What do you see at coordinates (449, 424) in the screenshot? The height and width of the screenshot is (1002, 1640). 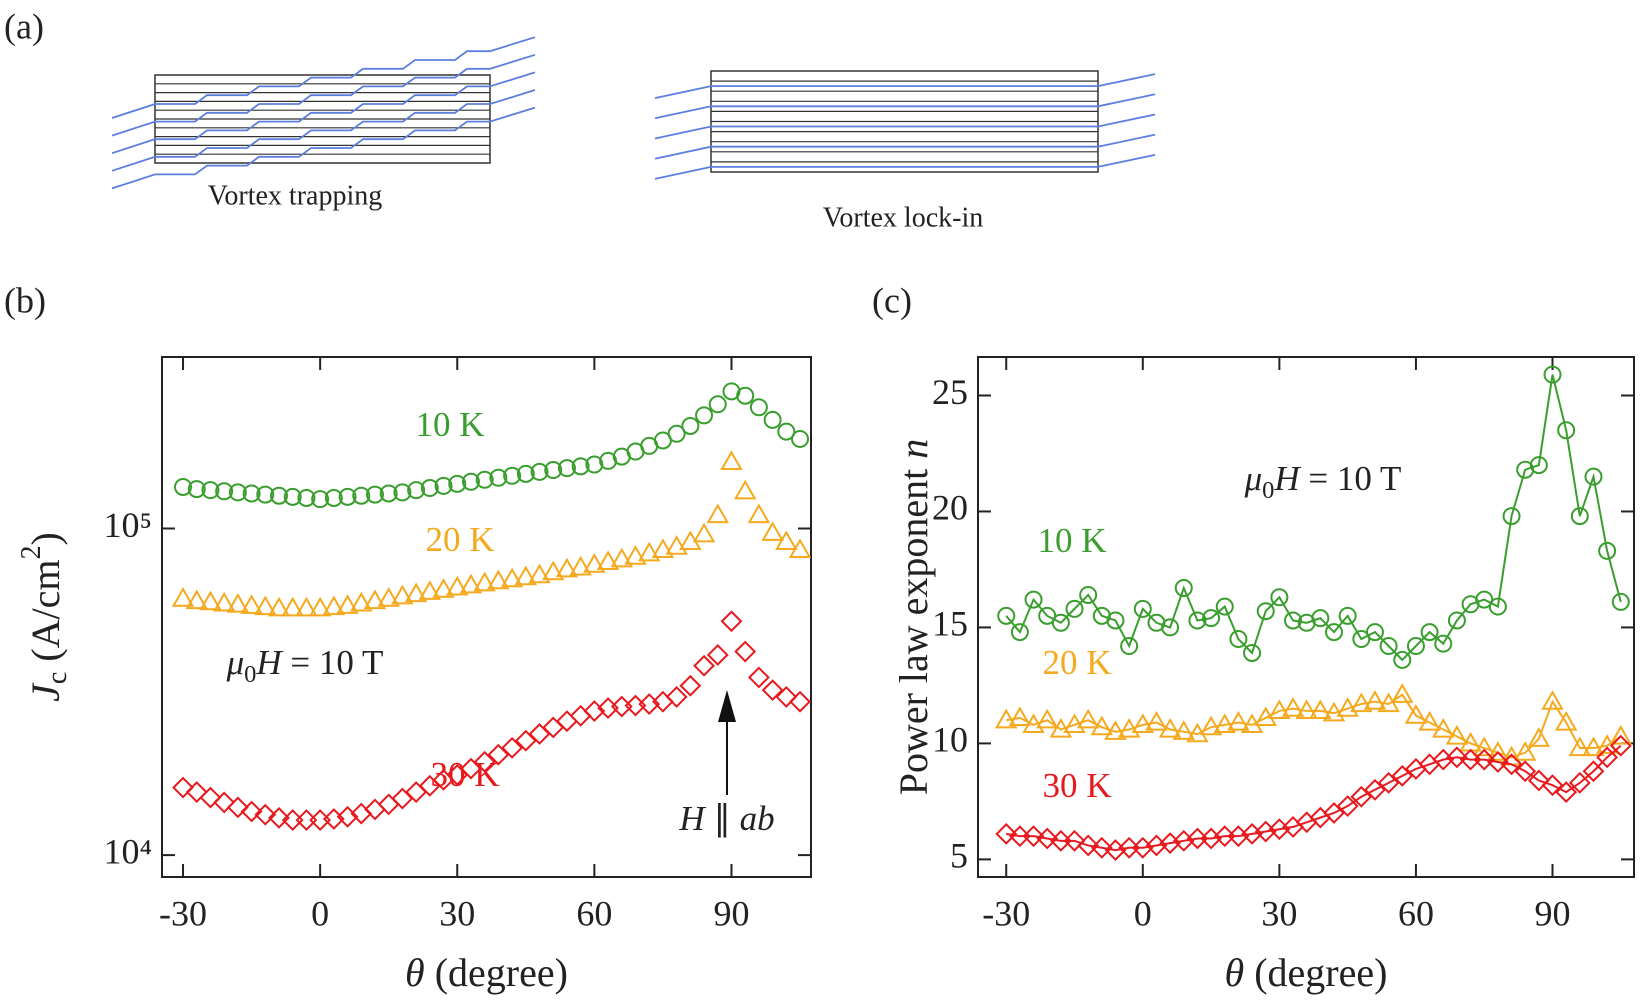 I see `series-label: 10 K` at bounding box center [449, 424].